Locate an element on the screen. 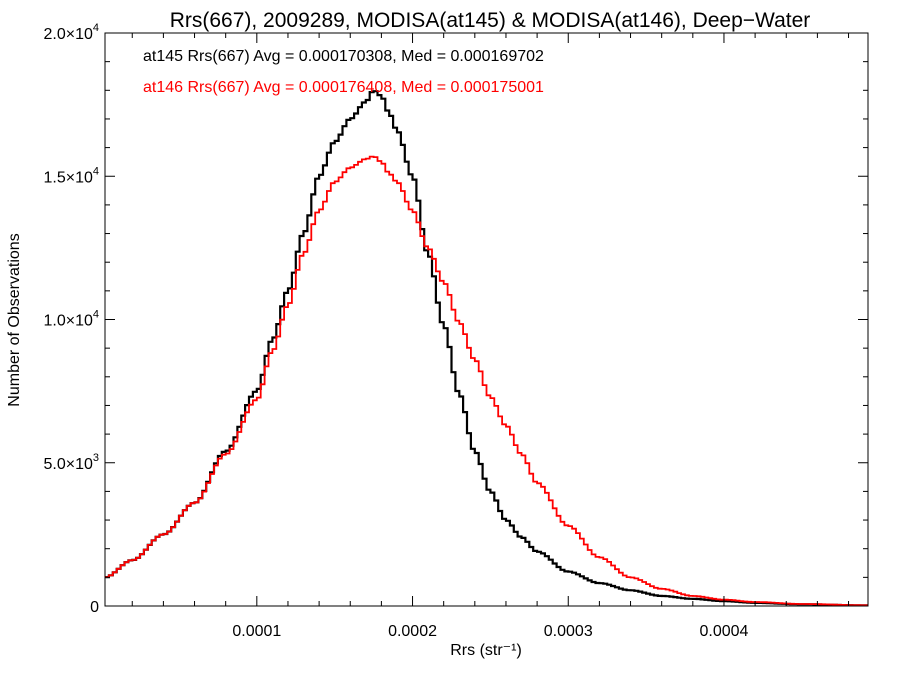 This screenshot has width=900, height=675. y-tick-label: 2.0×10⁴ is located at coordinates (71, 32).